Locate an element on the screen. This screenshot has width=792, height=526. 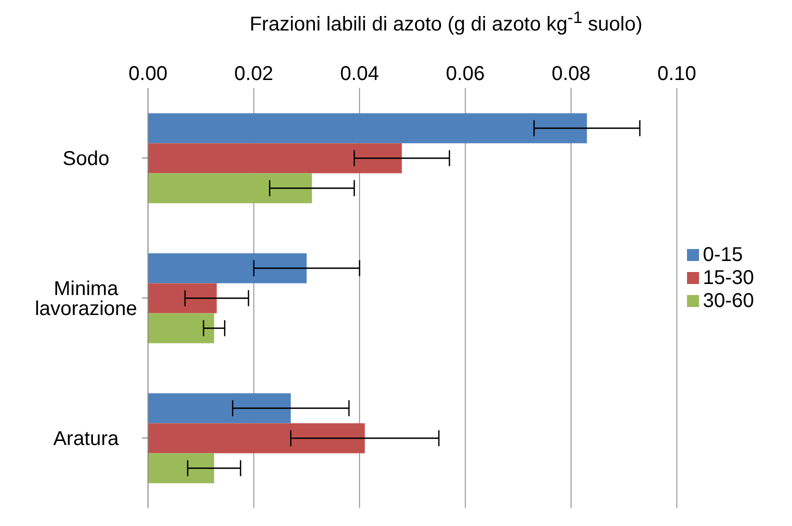
y-tick-label: Aratura is located at coordinates (86, 439).